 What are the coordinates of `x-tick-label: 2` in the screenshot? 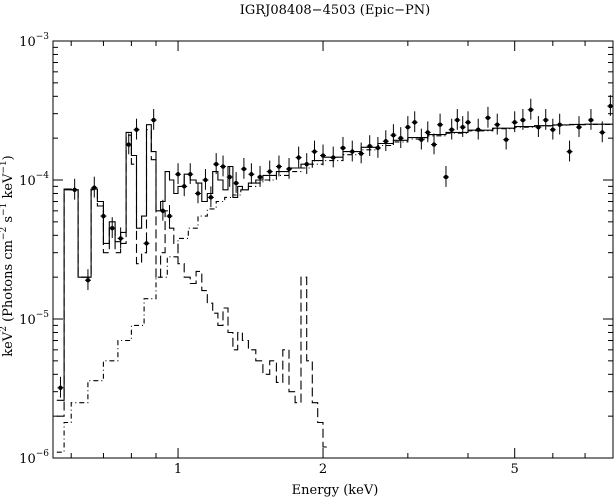 It's located at (323, 469).